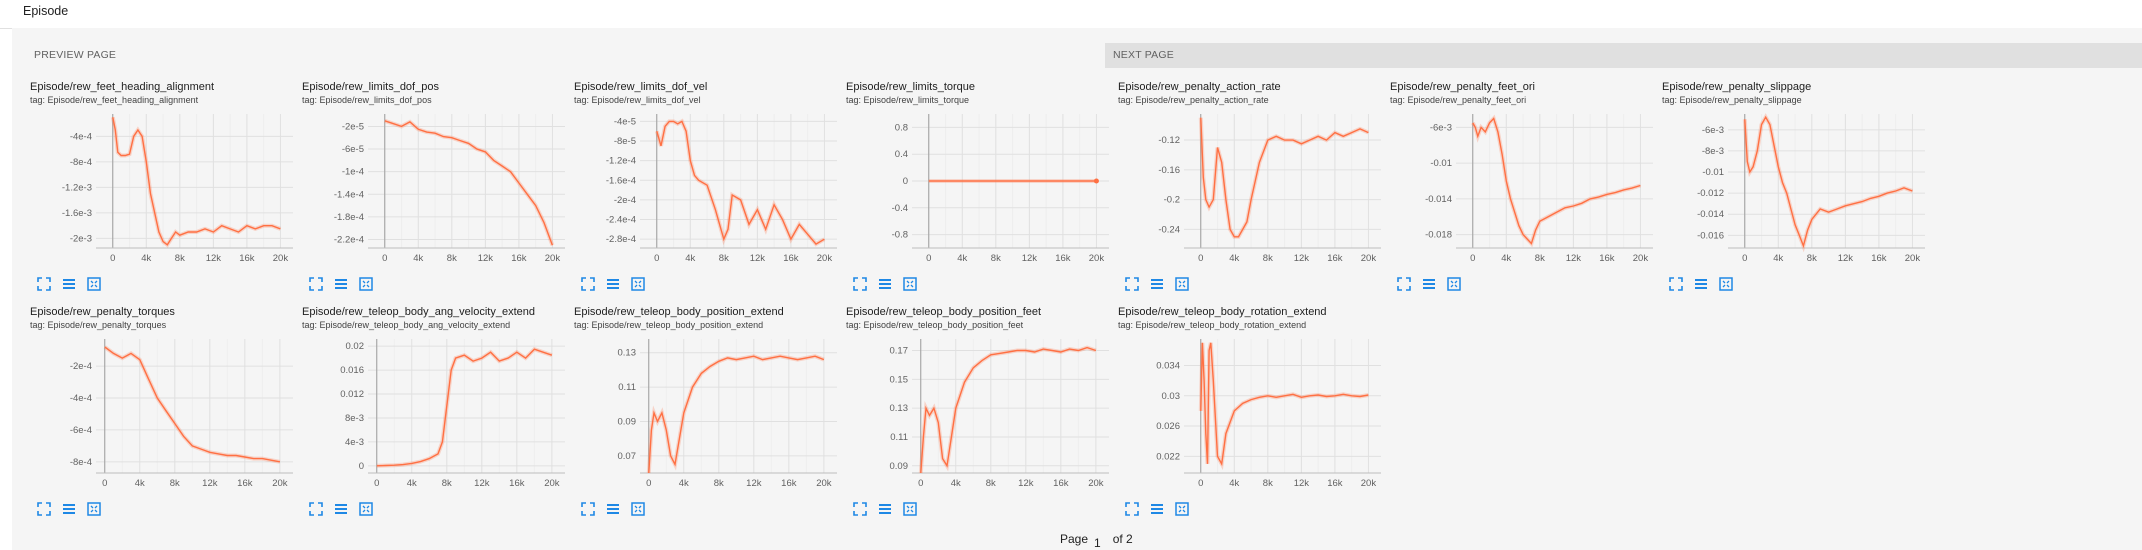 Image resolution: width=2142 pixels, height=550 pixels. I want to click on y-tick-label: -8e-3, so click(1713, 151).